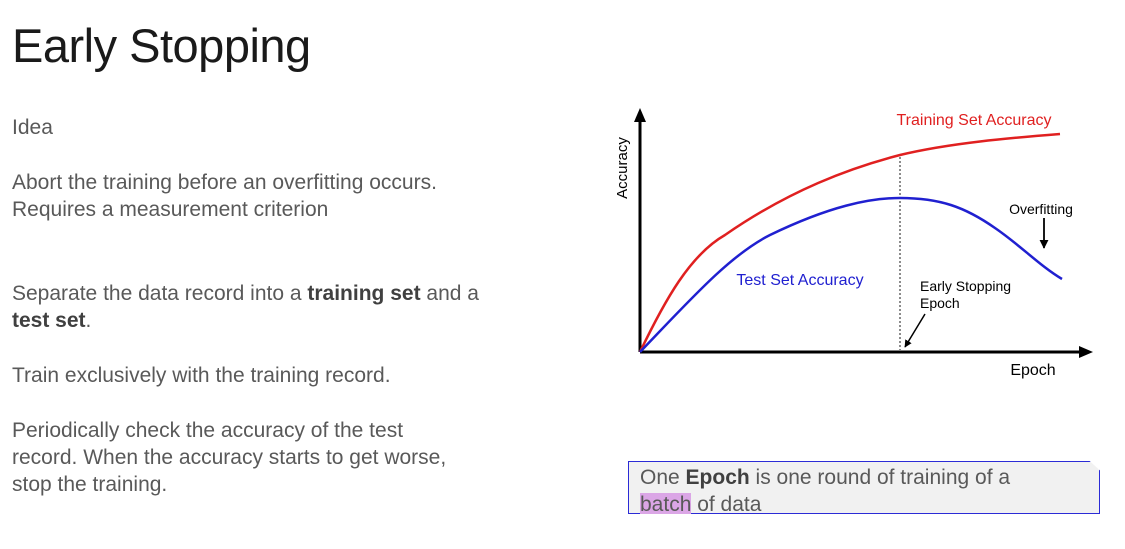  I want to click on test-accuracy-curve, so click(851, 274).